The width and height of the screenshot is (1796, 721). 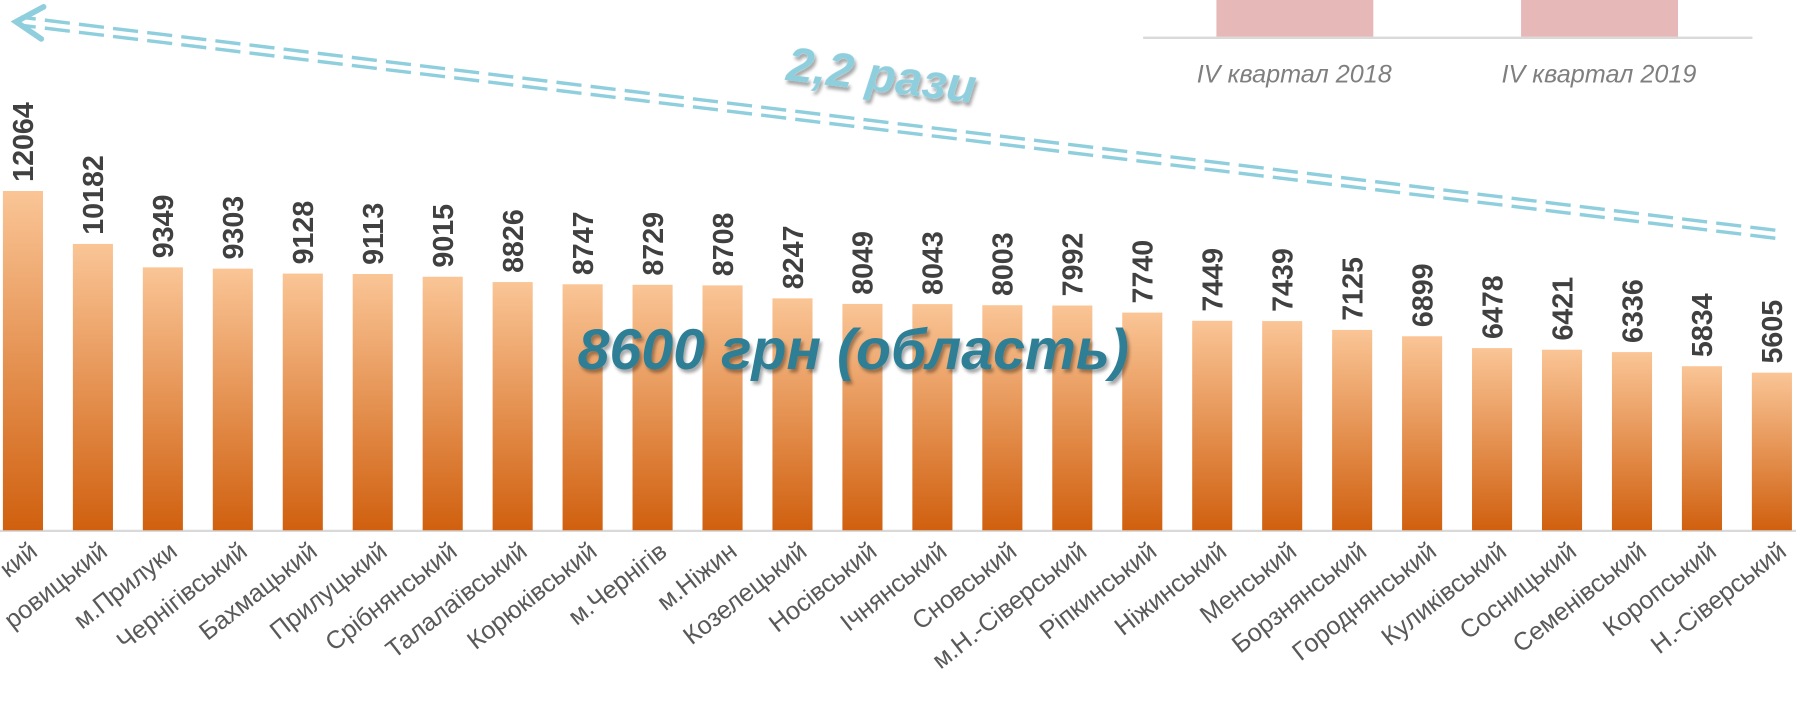 I want to click on legend-label: IV квартал 2018, so click(x=1294, y=74).